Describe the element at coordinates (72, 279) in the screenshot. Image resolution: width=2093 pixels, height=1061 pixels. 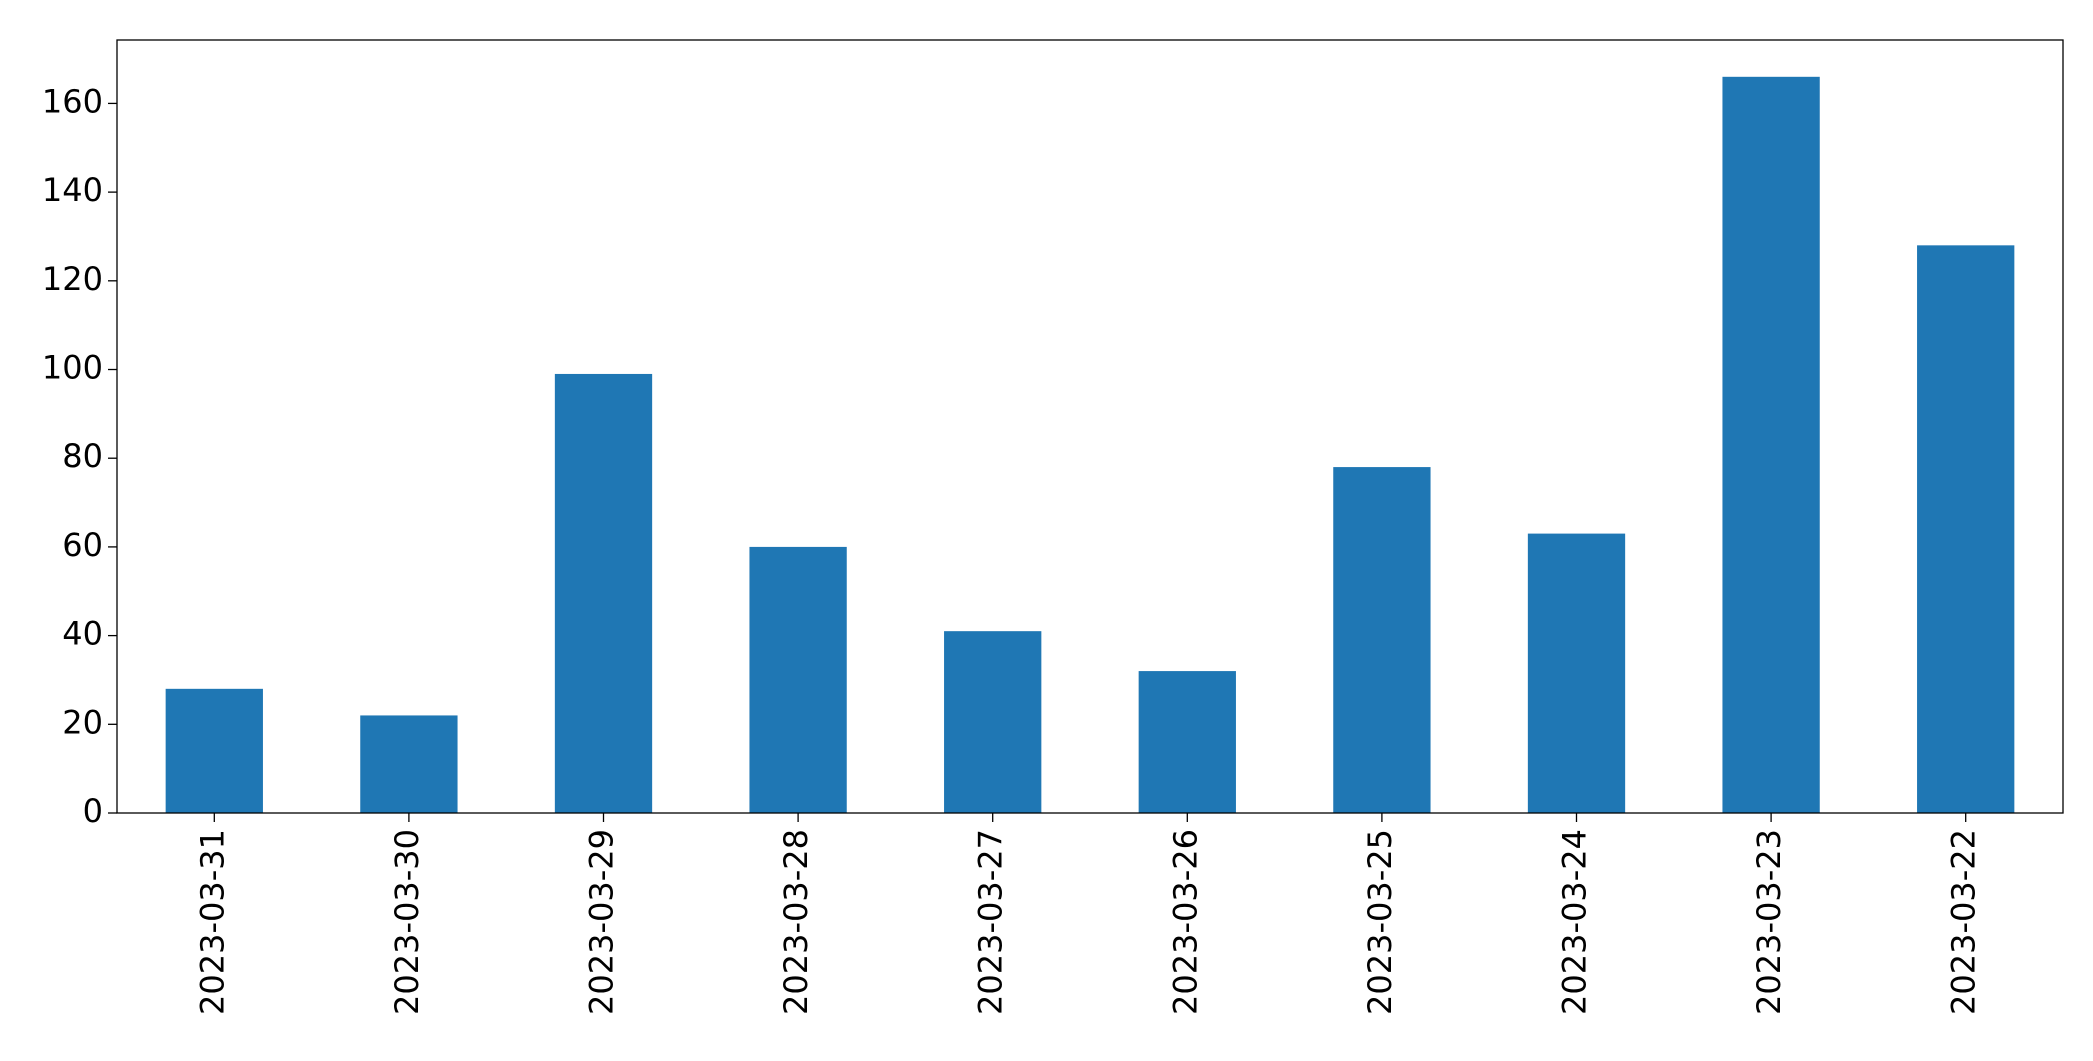
I see `y-tick-label: 120` at that location.